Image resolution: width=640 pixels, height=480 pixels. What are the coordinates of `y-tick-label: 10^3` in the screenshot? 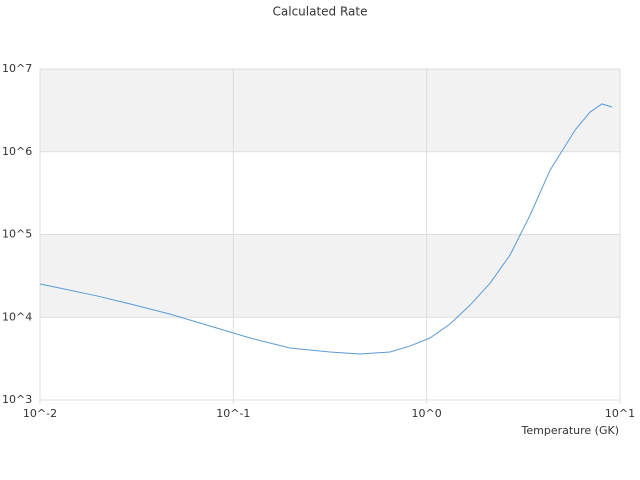 It's located at (17, 399).